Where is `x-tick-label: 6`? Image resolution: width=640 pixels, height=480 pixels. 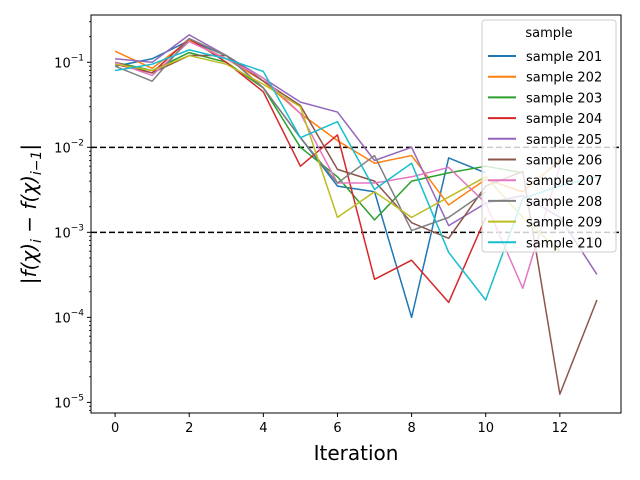
x-tick-label: 6 is located at coordinates (337, 428).